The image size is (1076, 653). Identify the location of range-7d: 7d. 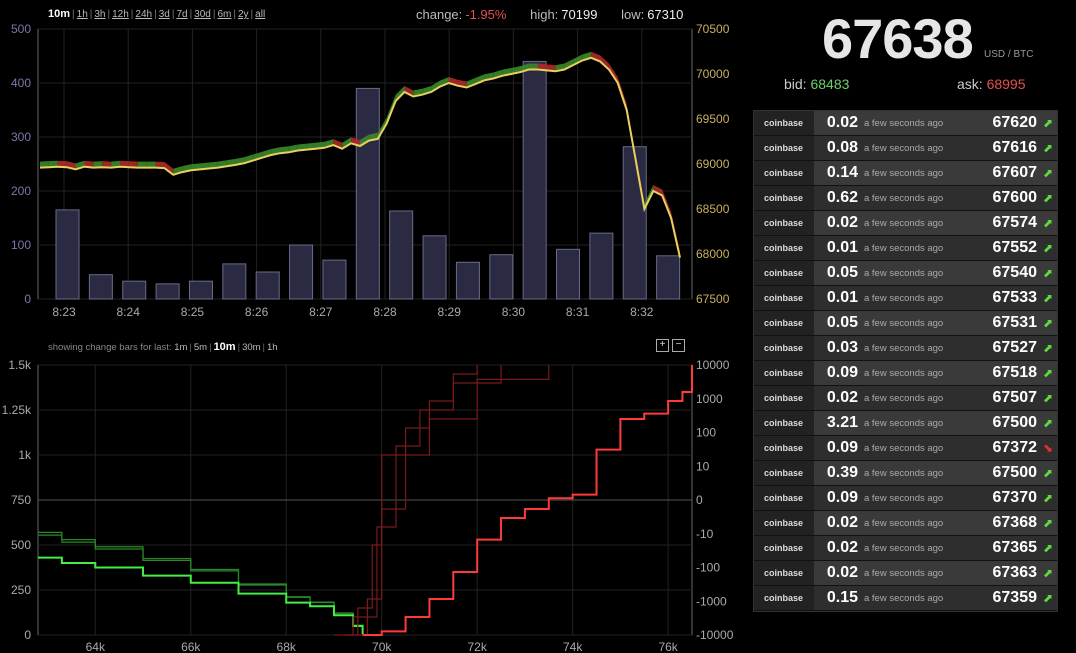
(182, 14).